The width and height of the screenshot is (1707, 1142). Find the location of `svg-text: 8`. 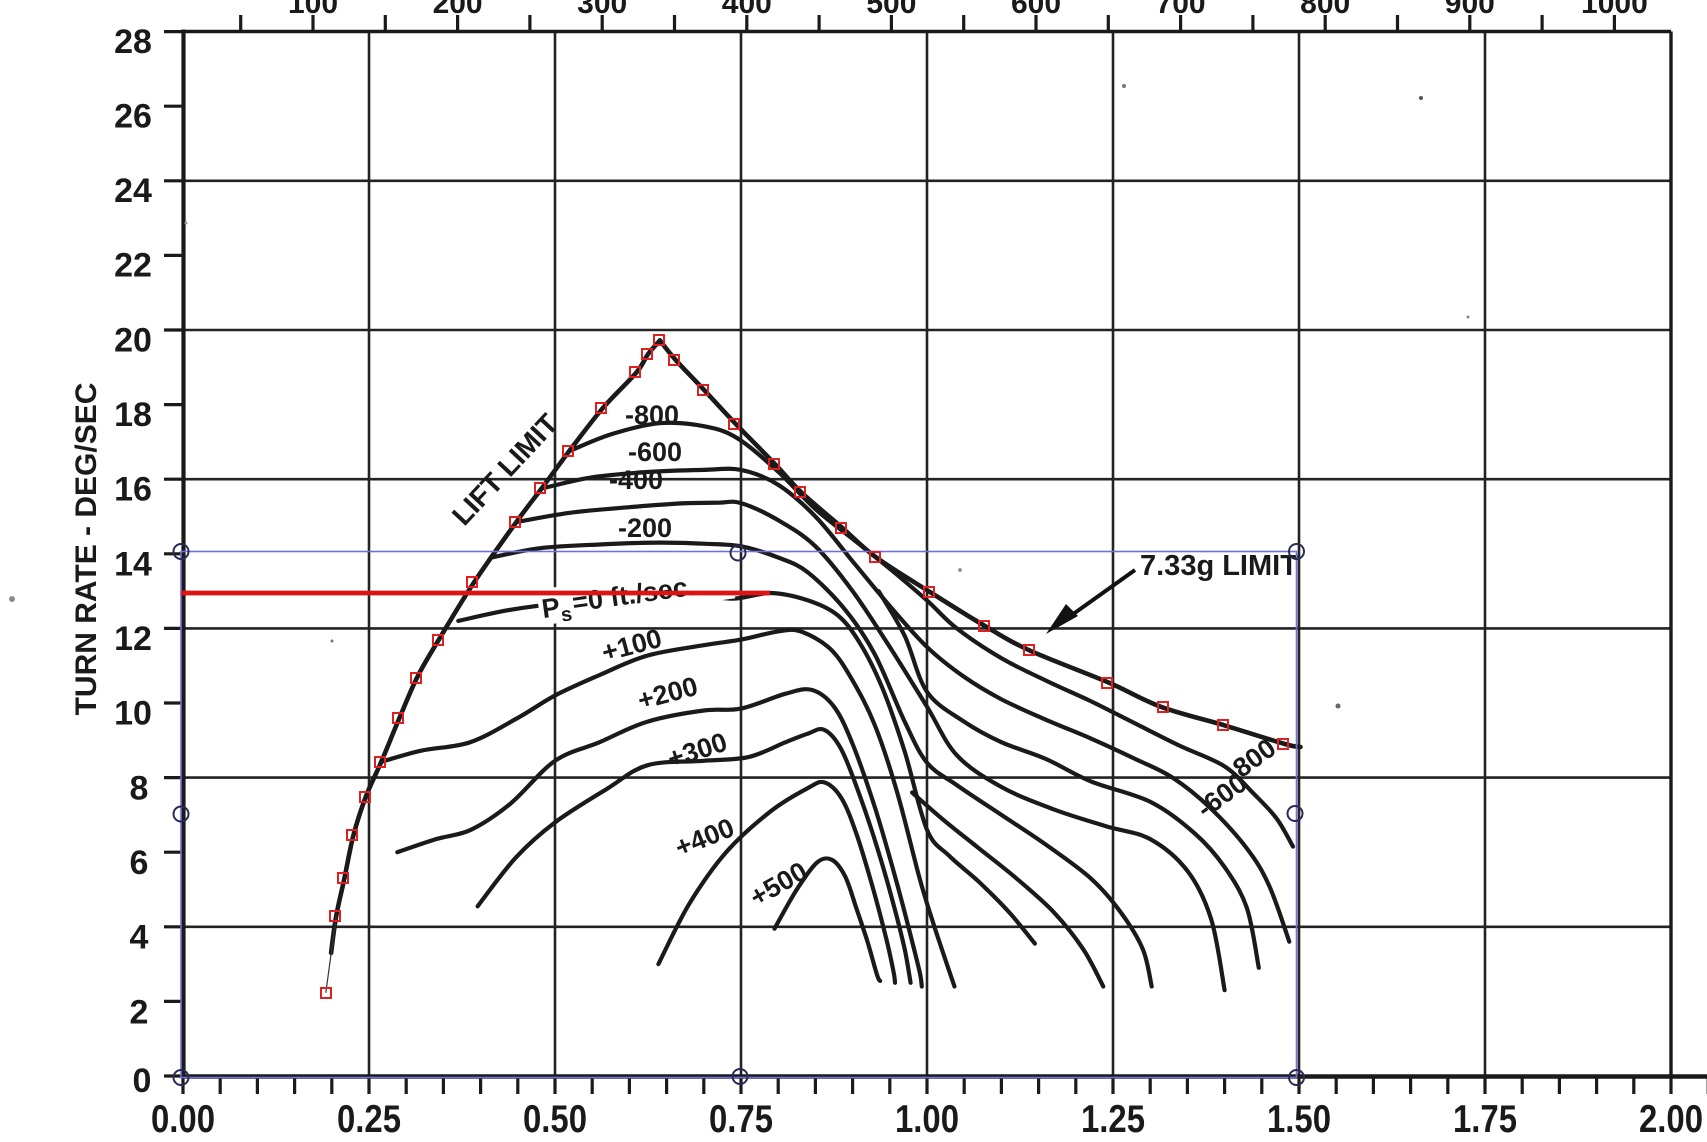

svg-text: 8 is located at coordinates (139, 788).